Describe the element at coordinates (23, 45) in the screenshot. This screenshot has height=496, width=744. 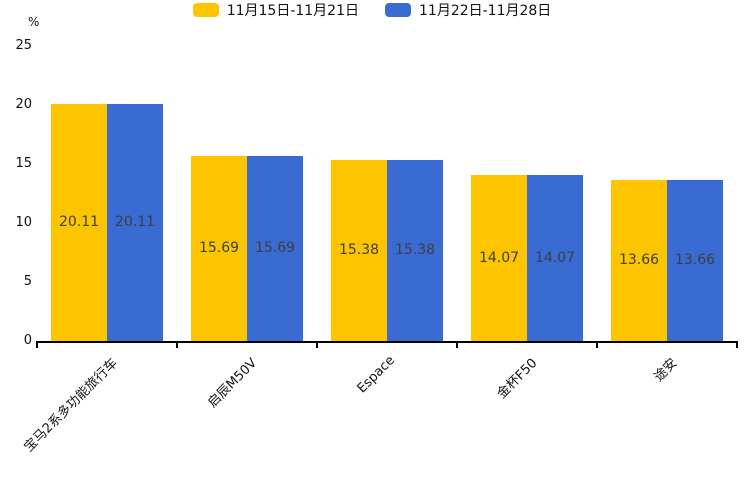
I see `y-axis-tick-label: 25` at that location.